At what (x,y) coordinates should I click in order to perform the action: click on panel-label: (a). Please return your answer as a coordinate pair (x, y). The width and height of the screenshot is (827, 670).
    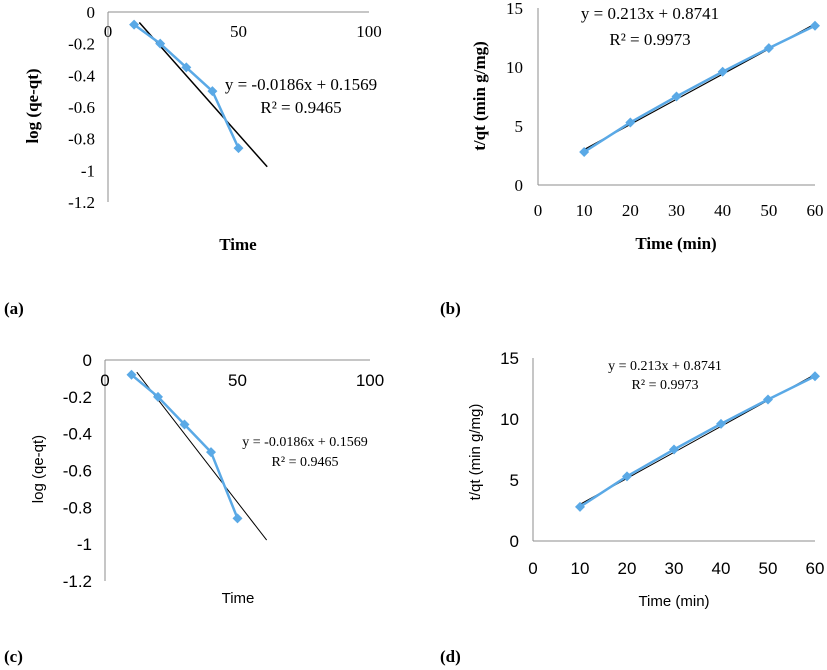
    Looking at the image, I should click on (14, 308).